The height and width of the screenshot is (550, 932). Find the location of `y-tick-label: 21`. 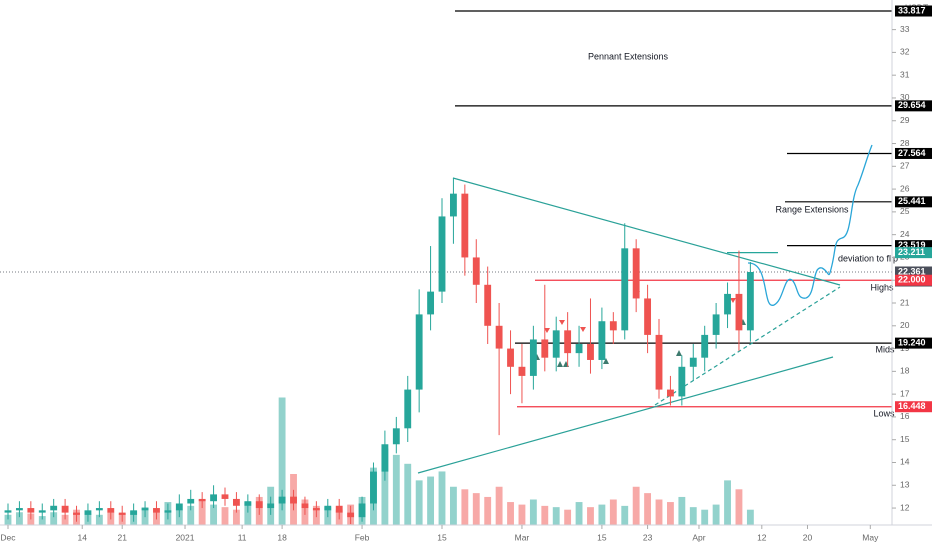

y-tick-label: 21 is located at coordinates (905, 302).